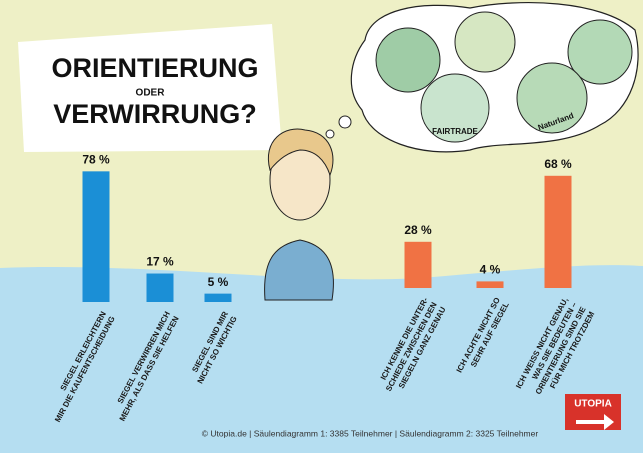 The image size is (643, 453). What do you see at coordinates (558, 164) in the screenshot?
I see `value-label: 68 %` at bounding box center [558, 164].